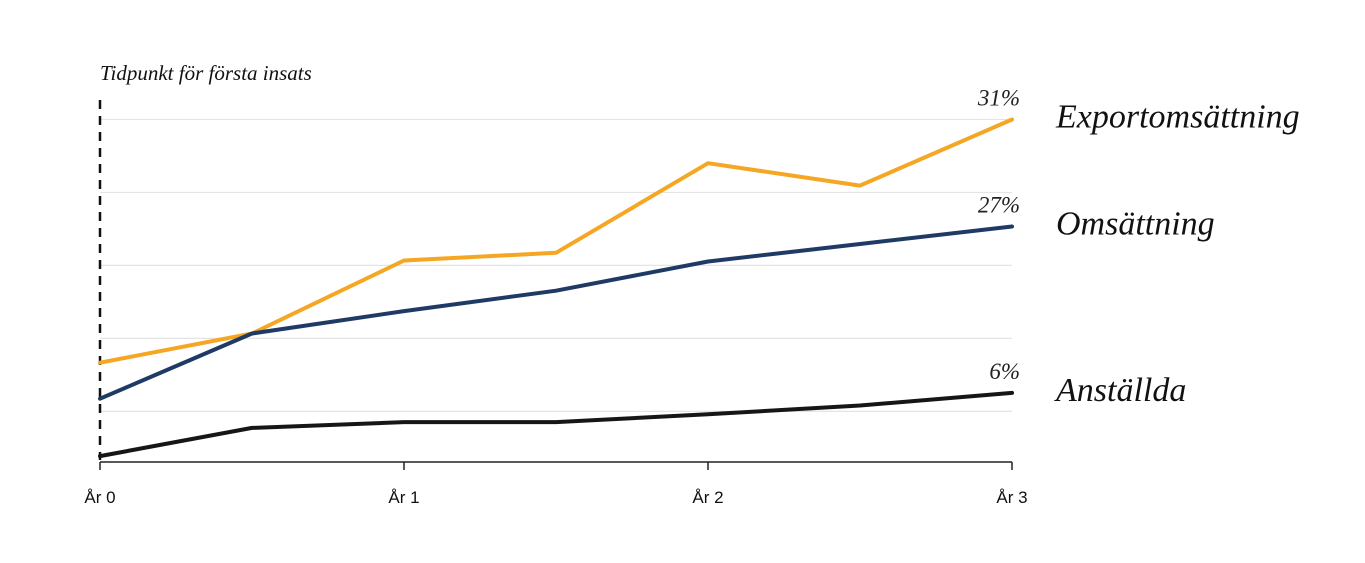  I want to click on x-axis-ticks: År 0 År 1 År 2 År 3, so click(556, 484).